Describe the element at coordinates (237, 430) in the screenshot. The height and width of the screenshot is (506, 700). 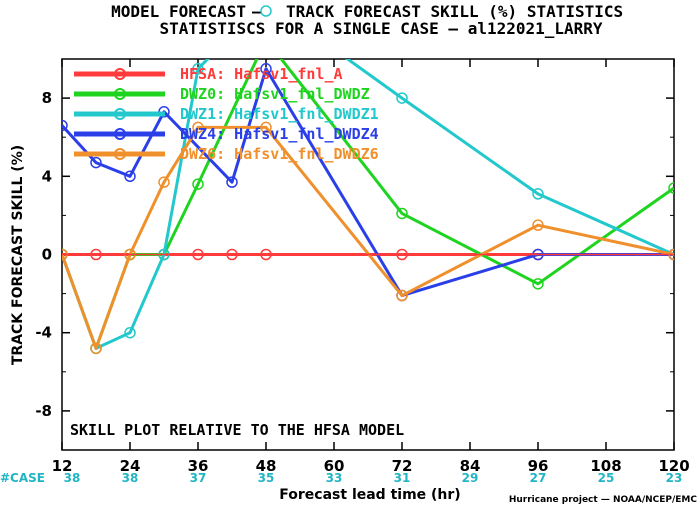
I see `skill-annotation: SKILL PLOT RELATIVE TO THE HFSA MODEL` at that location.